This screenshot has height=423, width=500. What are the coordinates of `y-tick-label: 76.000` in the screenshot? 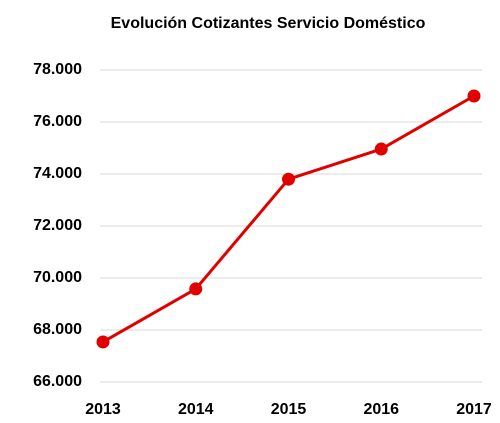 It's located at (57, 121).